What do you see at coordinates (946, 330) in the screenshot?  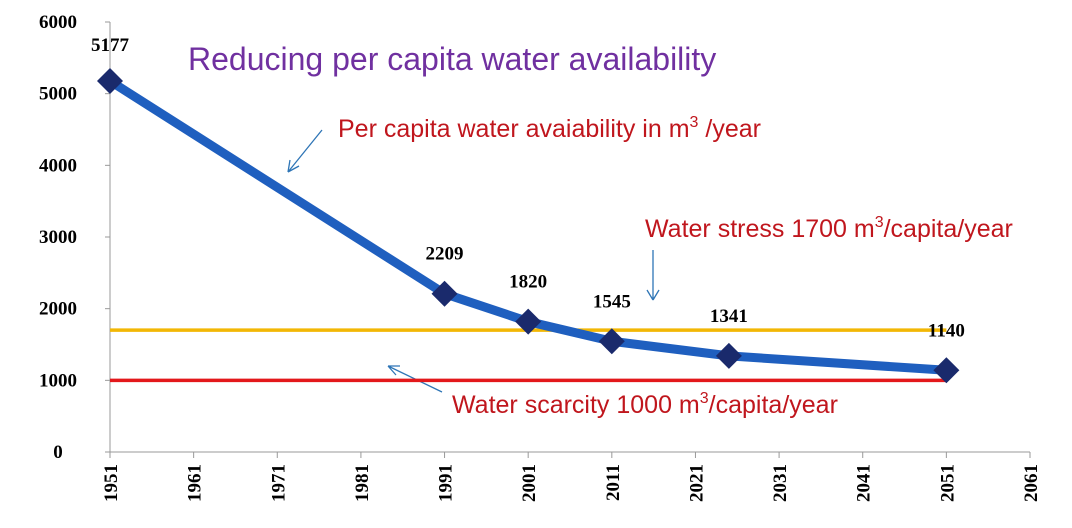 I see `data-label: 1140` at bounding box center [946, 330].